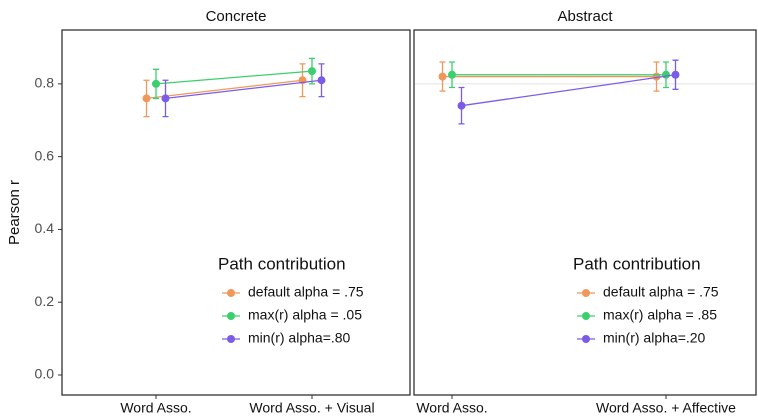 This screenshot has height=417, width=758. I want to click on legend-label: min(r) alpha=.80, so click(299, 338).